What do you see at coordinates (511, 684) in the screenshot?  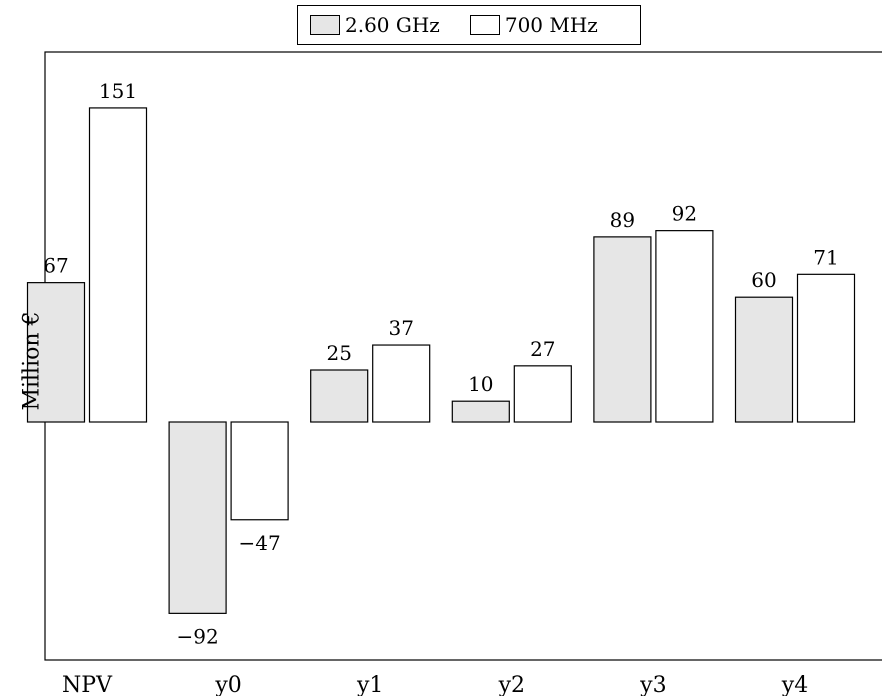 I see `x-tick-label-y2: y2` at bounding box center [511, 684].